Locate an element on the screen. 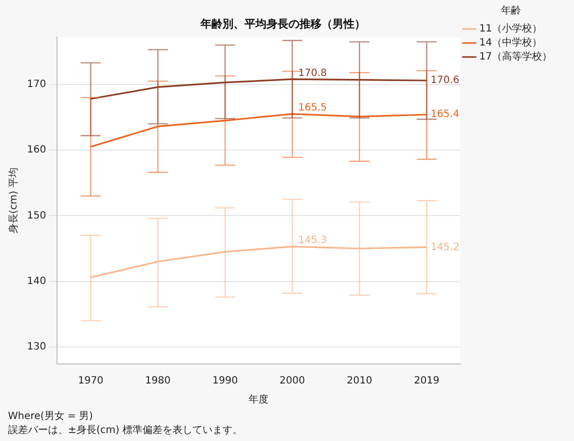  chart-title: 年齢別、平均身長の推移（男性） is located at coordinates (283, 23).